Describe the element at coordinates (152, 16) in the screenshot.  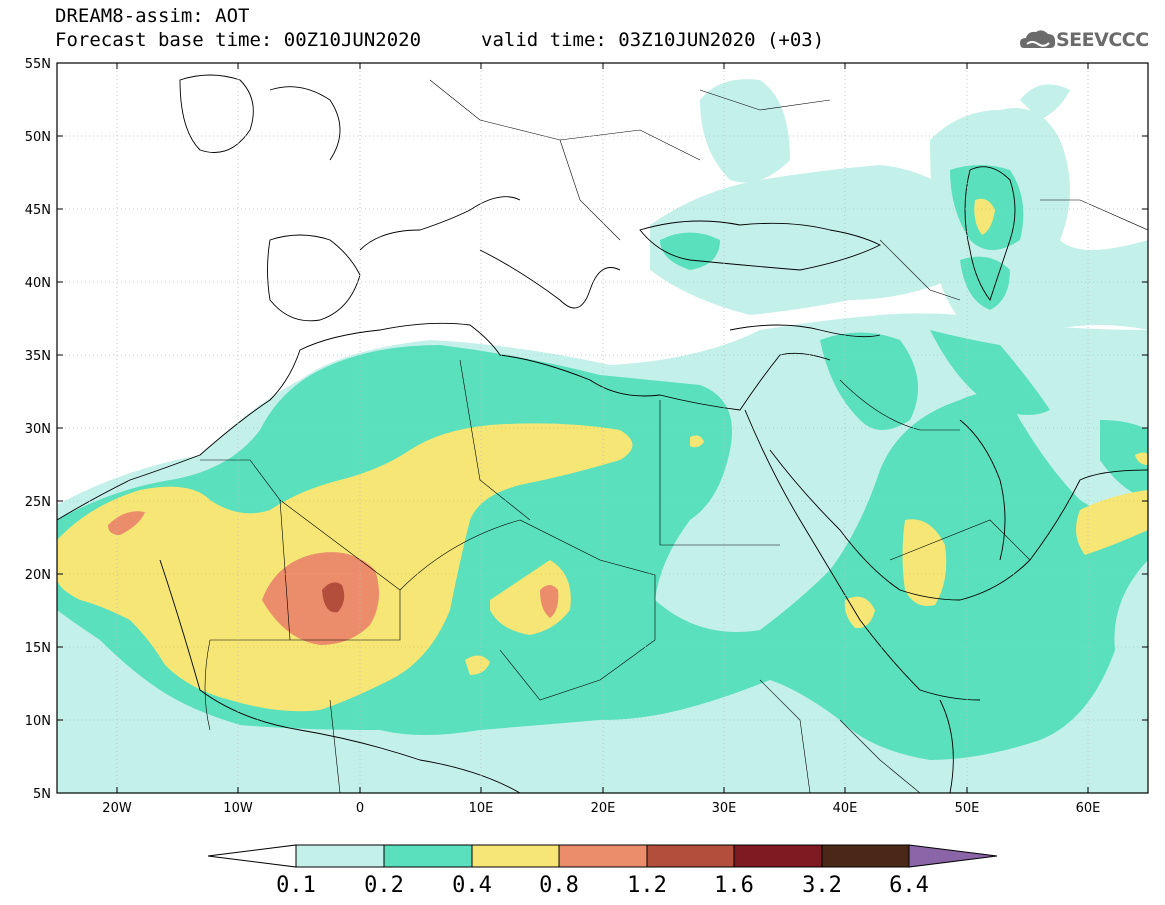
I see `chart-title: DREAM8-assim: AOT` at that location.